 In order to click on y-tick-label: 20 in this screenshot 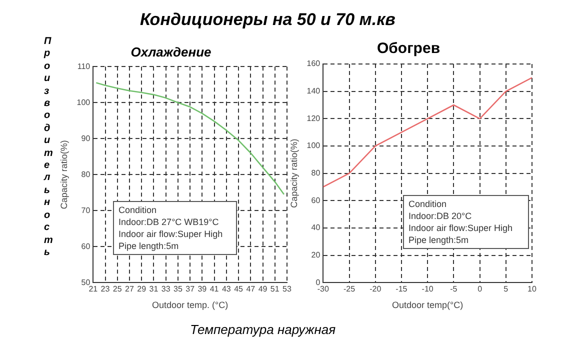, I will do `click(316, 255)`.